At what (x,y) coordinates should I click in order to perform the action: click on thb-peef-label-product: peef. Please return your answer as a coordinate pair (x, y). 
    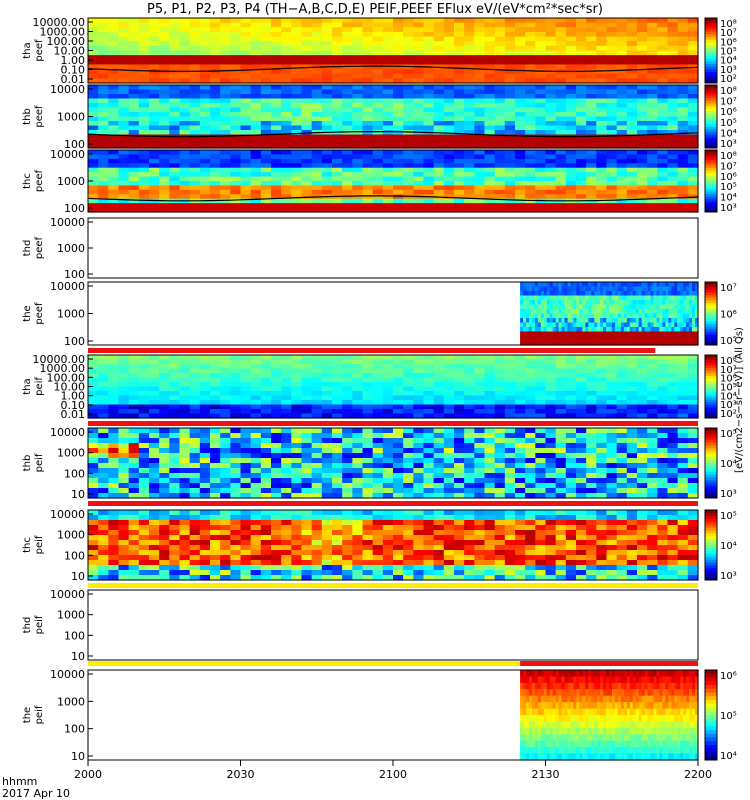
    Looking at the image, I should click on (39, 116).